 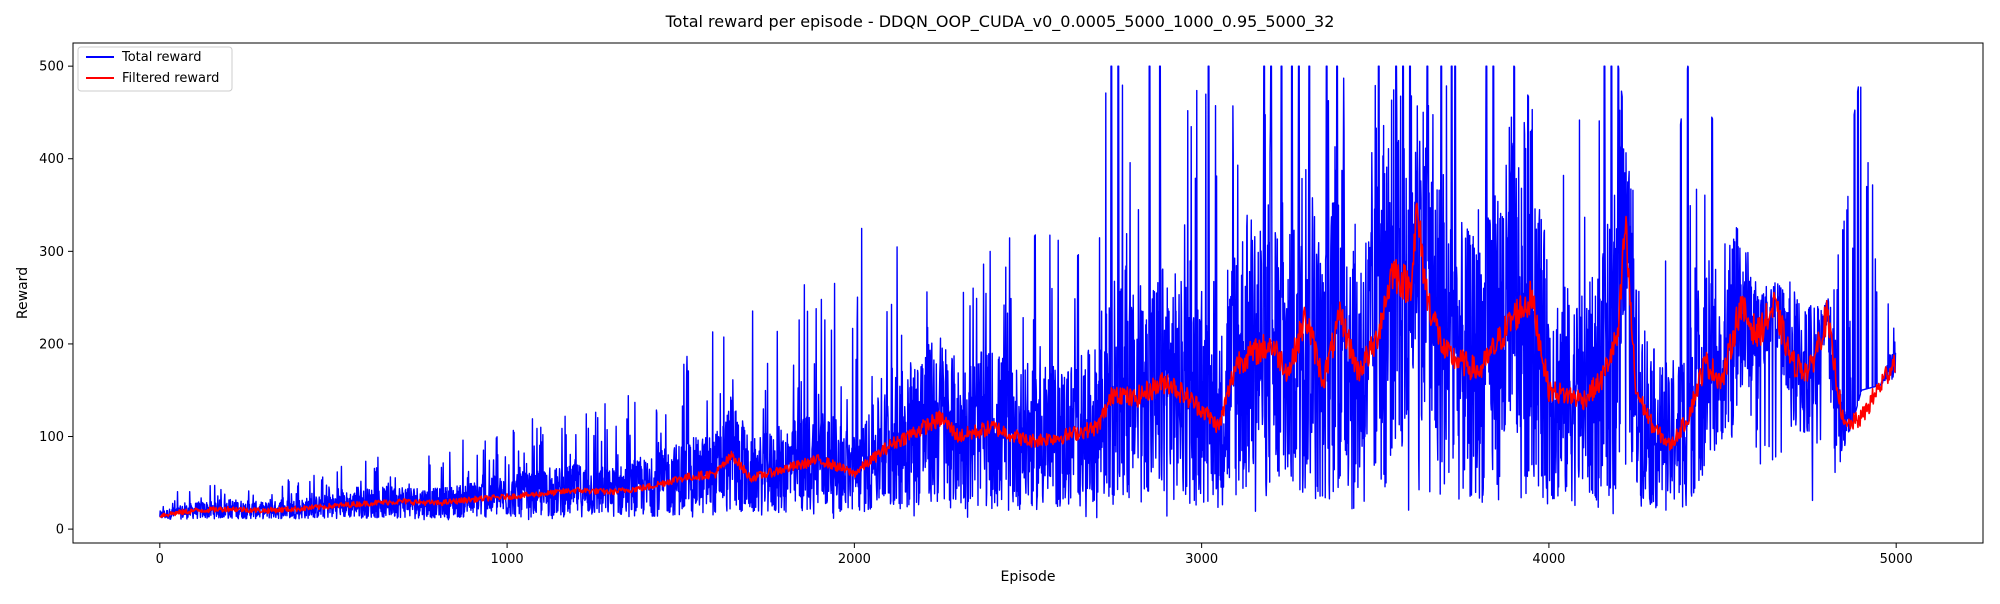 What do you see at coordinates (23, 293) in the screenshot?
I see `y-axis-title: Reward` at bounding box center [23, 293].